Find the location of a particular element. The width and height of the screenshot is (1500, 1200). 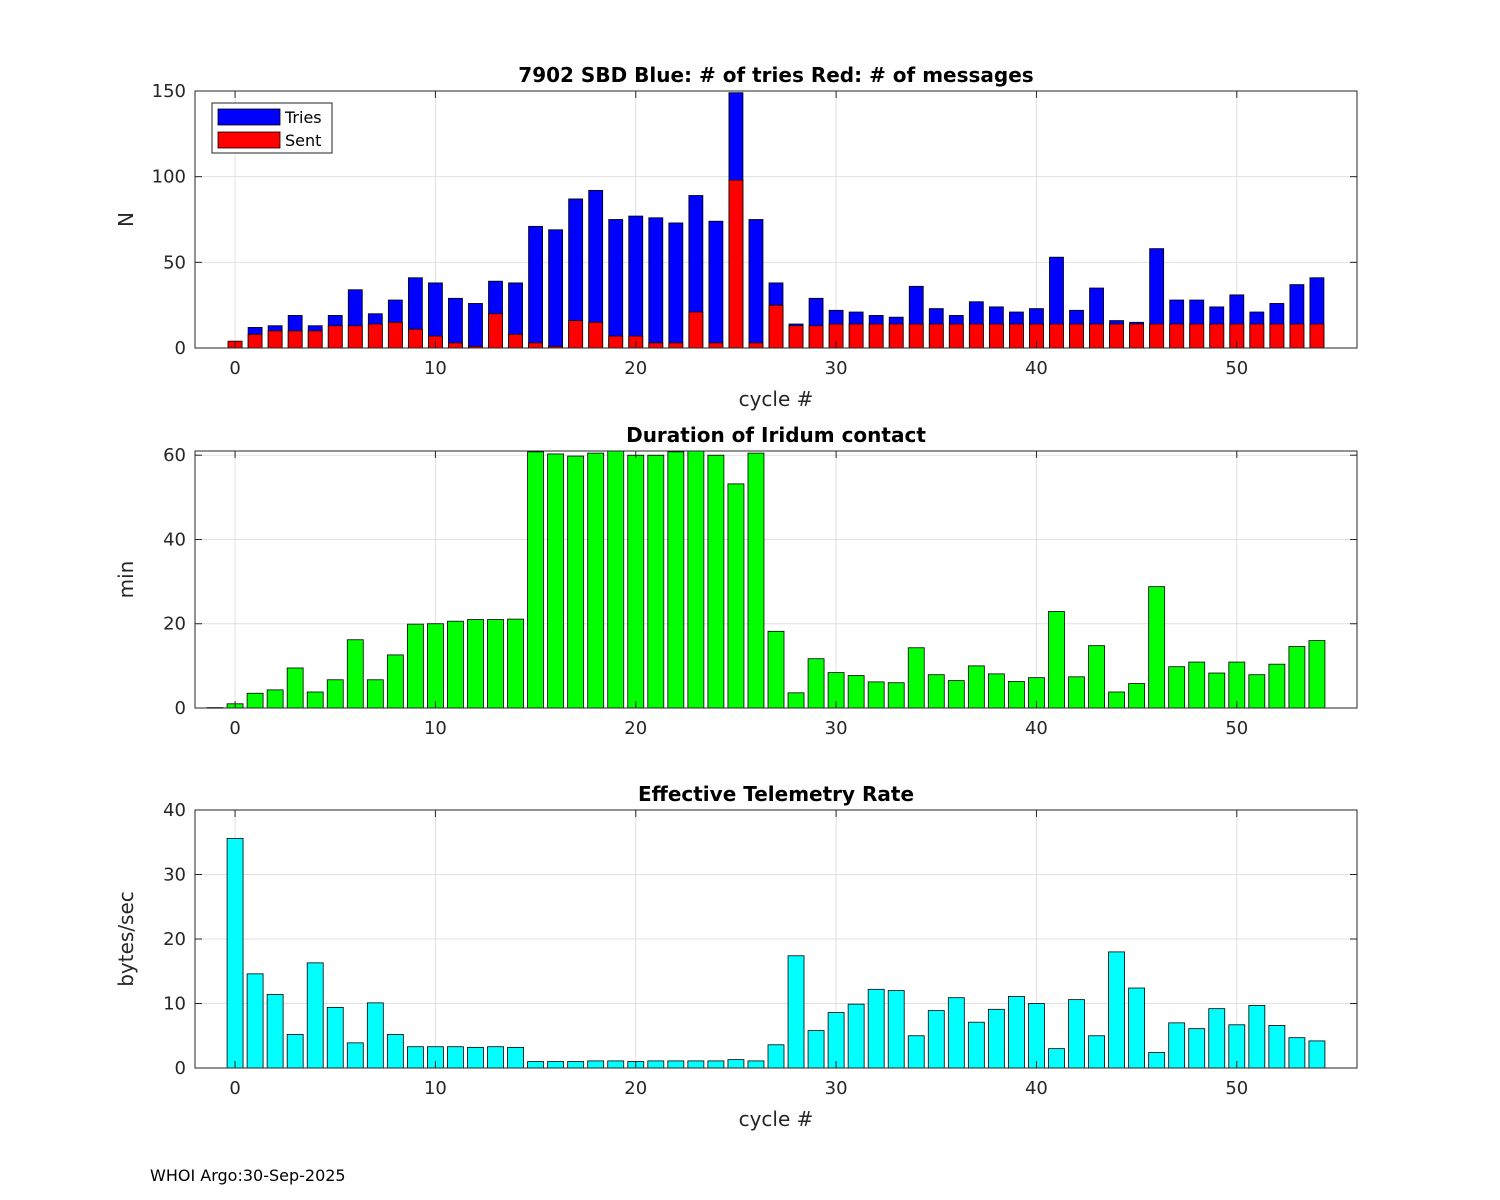

y-tick-label: 10 is located at coordinates (174, 1004).